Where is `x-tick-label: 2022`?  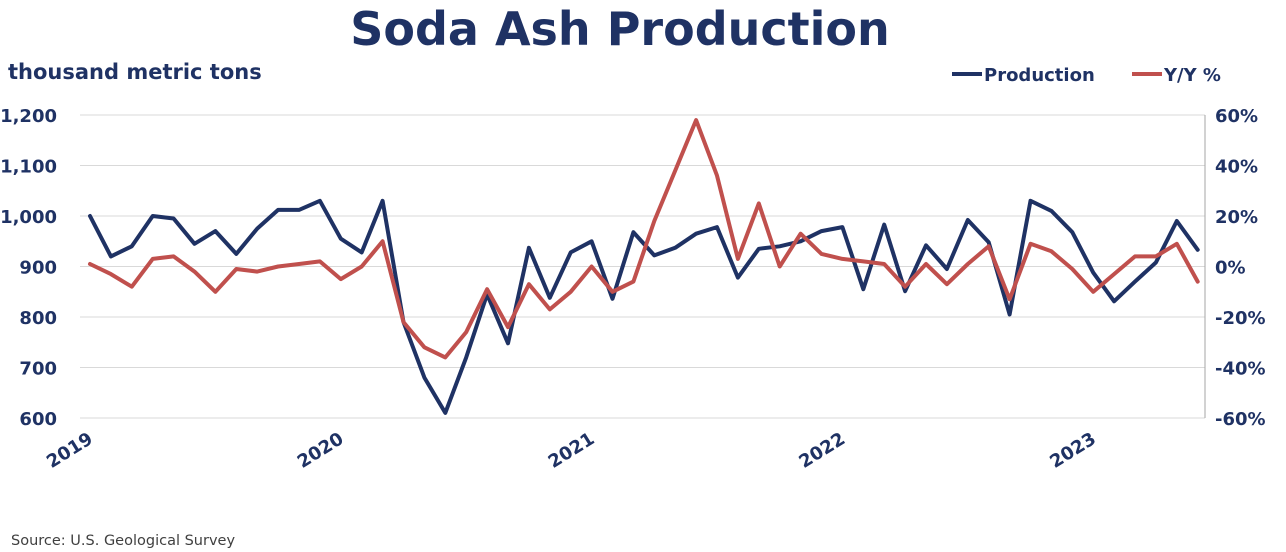 x-tick-label: 2022 is located at coordinates (822, 450).